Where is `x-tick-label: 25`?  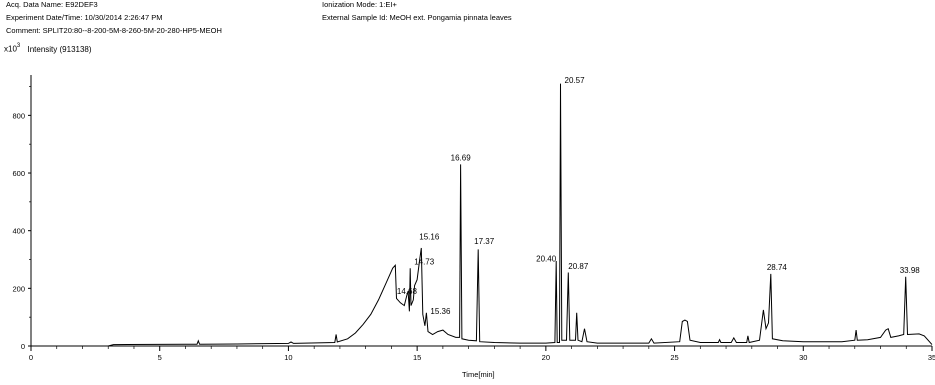 x-tick-label: 25 is located at coordinates (674, 357).